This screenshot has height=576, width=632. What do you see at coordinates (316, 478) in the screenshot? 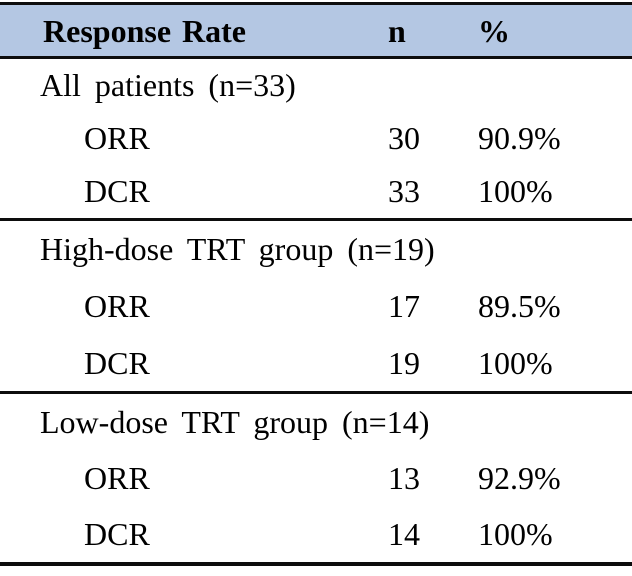
I see `data-row-low-orr: ORR 13 92.9%` at bounding box center [316, 478].